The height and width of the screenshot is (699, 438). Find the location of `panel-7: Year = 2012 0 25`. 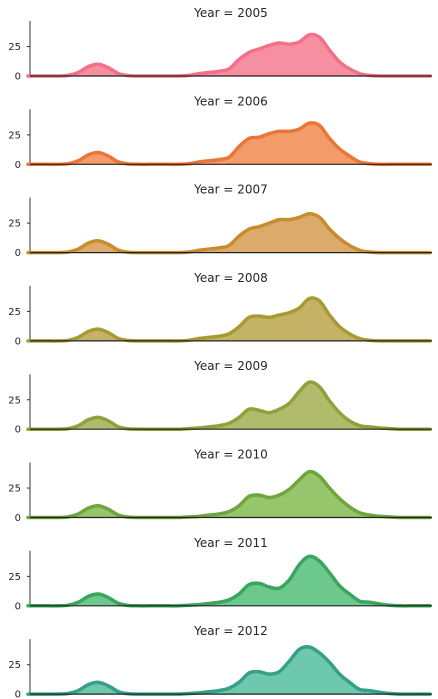

panel-7: Year = 2012 0 25 is located at coordinates (220, 661).